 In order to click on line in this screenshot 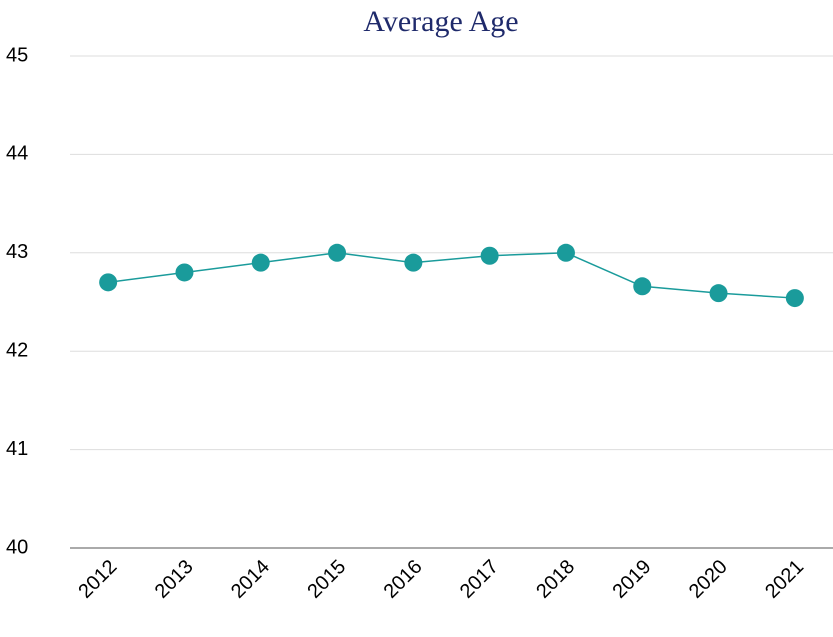, I will do `click(451, 275)`.